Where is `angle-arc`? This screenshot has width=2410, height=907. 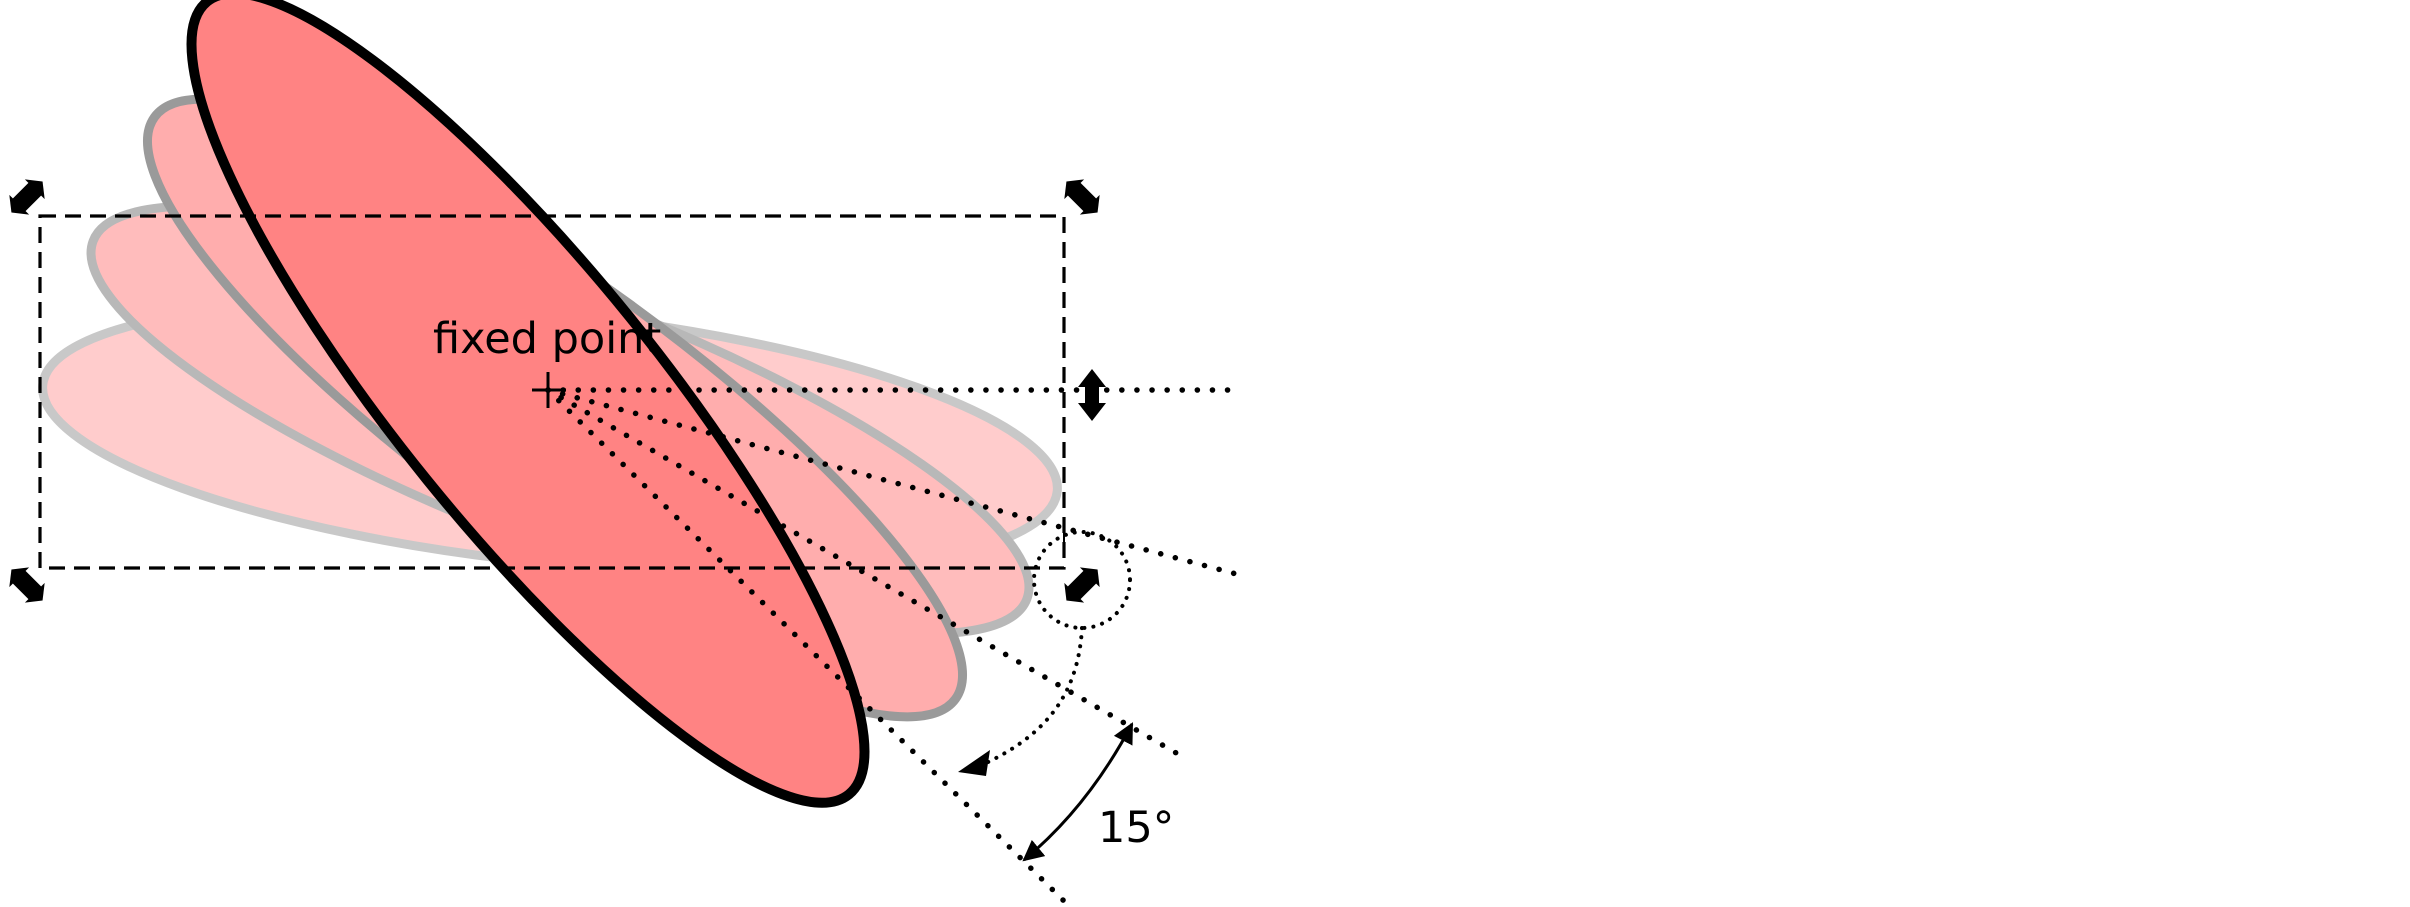 angle-arc is located at coordinates (1078, 792).